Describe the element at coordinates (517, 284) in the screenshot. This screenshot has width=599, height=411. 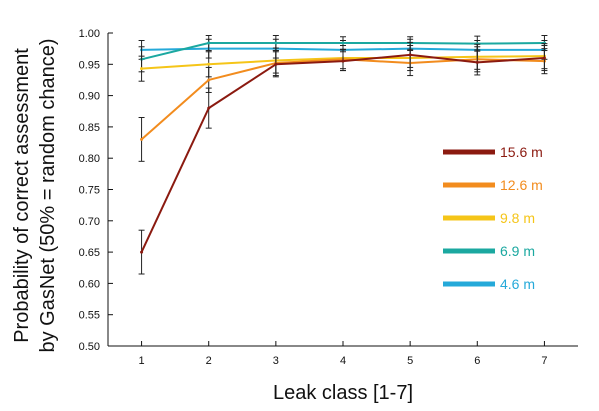
I see `legend-label: 4.6 m` at that location.